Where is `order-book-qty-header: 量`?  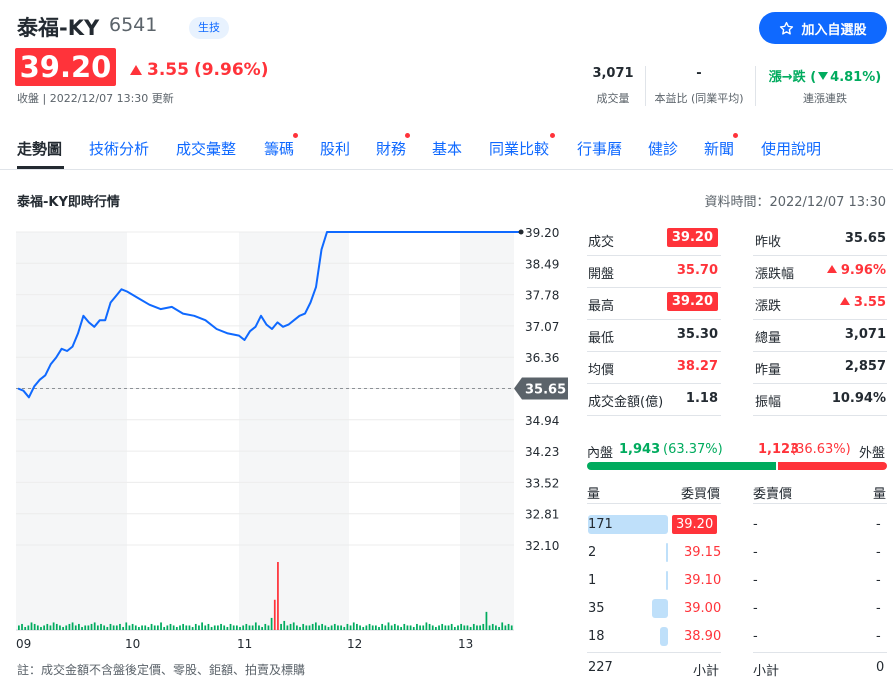
order-book-qty-header: 量 is located at coordinates (594, 494).